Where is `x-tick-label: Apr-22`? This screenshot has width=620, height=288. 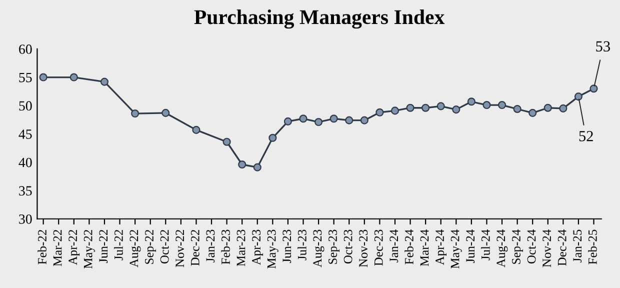 x-tick-label: Apr-22 is located at coordinates (74, 248).